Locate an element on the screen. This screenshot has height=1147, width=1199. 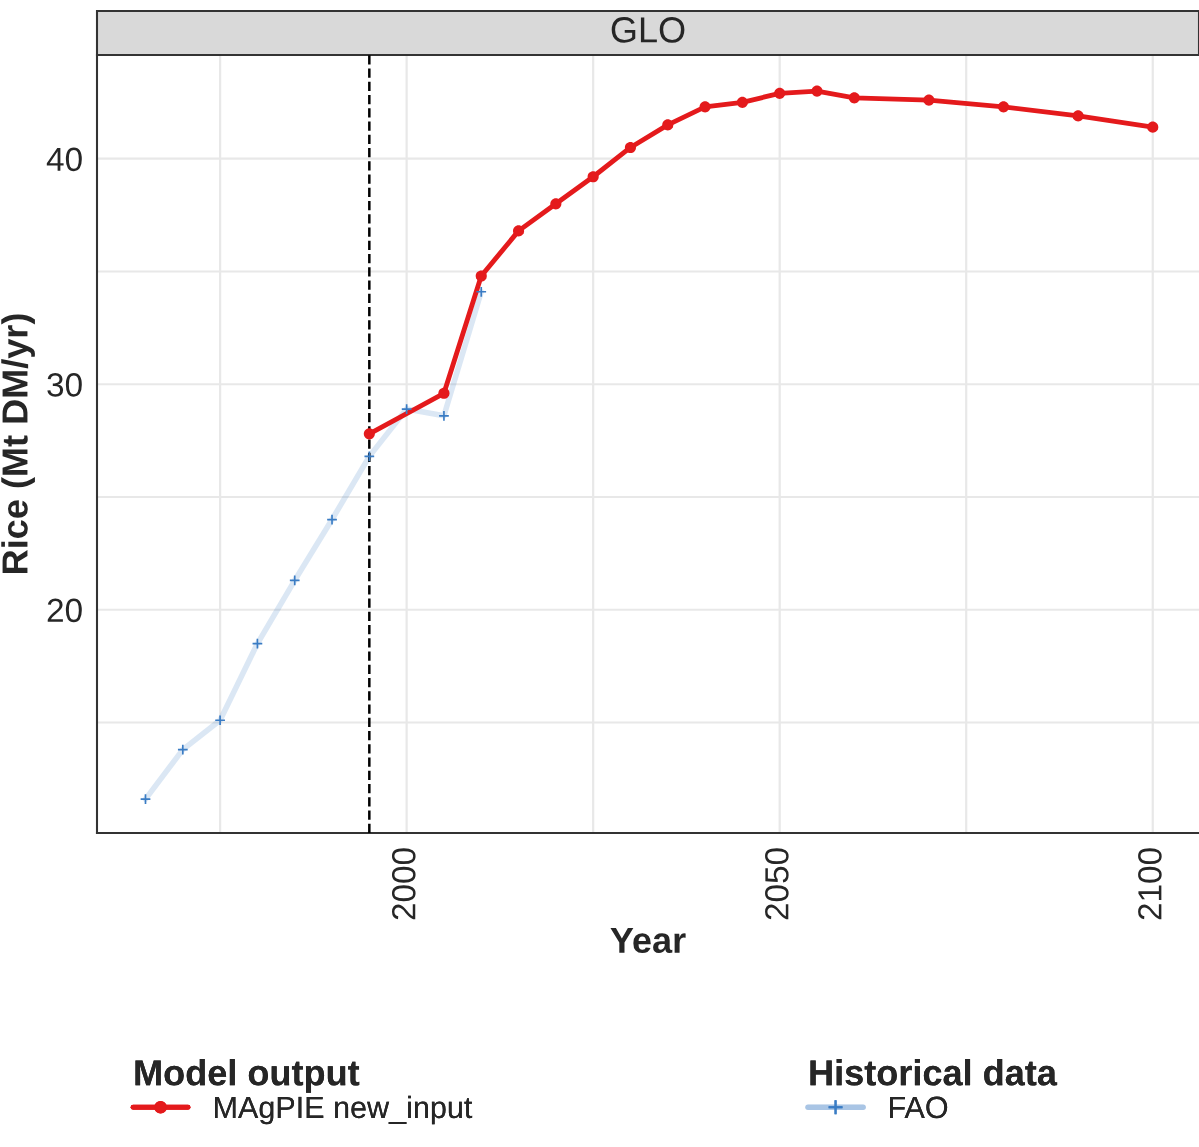
x-tick-label: 2100 is located at coordinates (1150, 884).